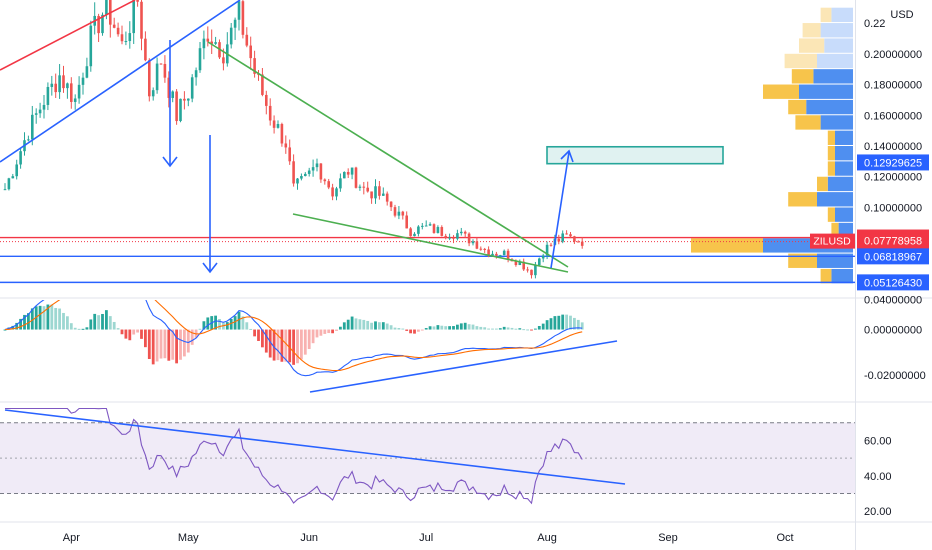  I want to click on price-tag: 0.05126430, so click(893, 282).